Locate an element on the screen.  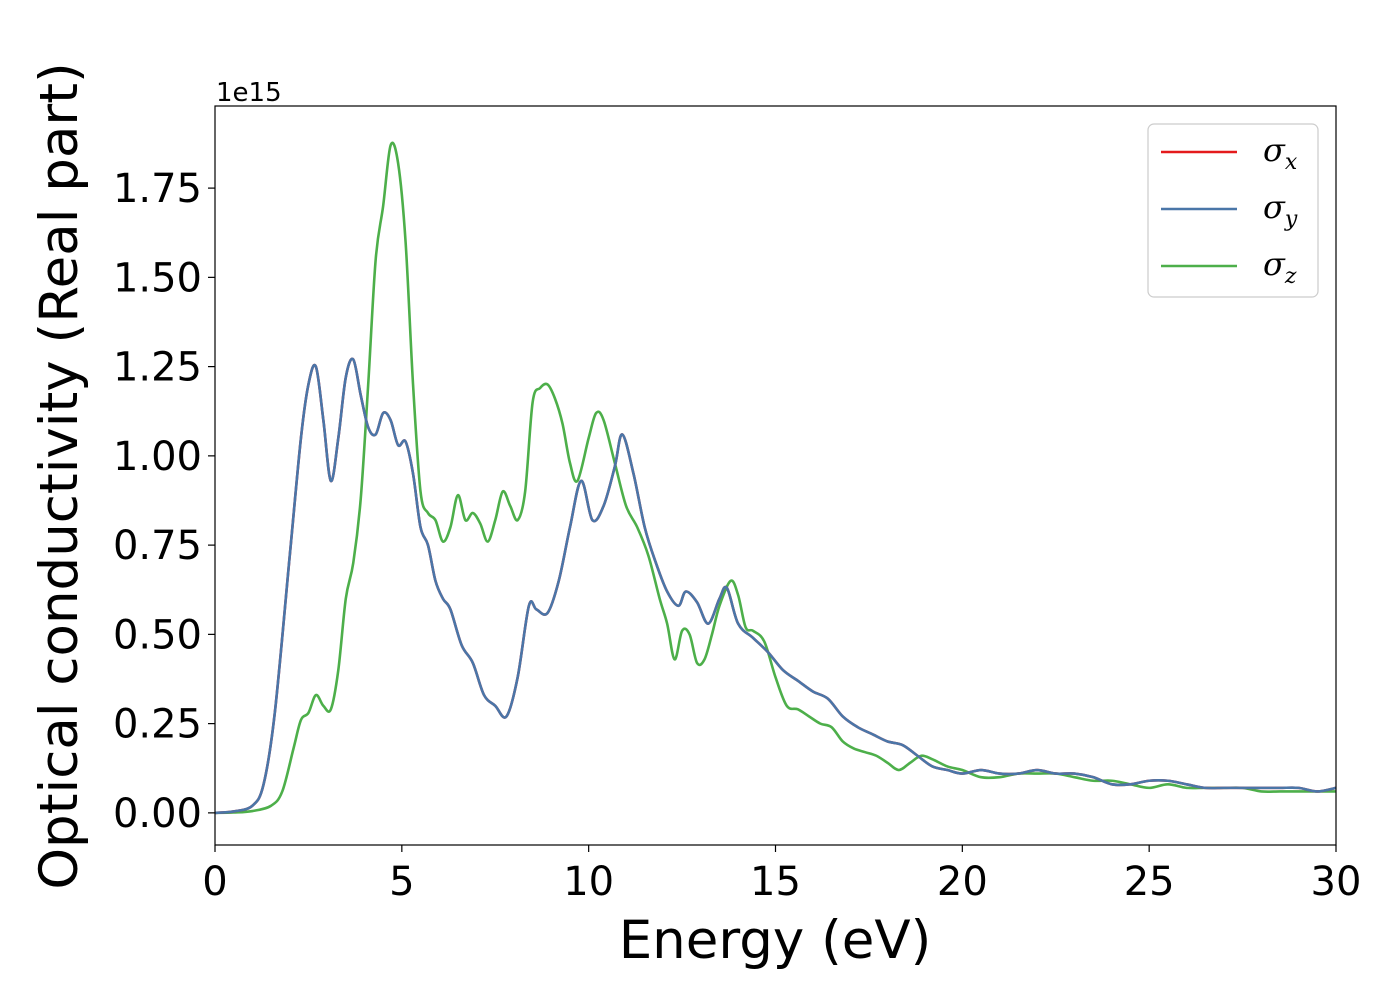
x-axis-label: Energy (eV) is located at coordinates (775, 940).